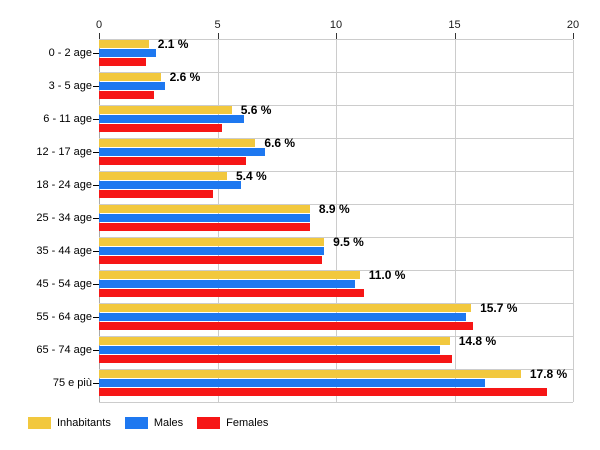  I want to click on chart-row: 8.9 %, so click(336, 220).